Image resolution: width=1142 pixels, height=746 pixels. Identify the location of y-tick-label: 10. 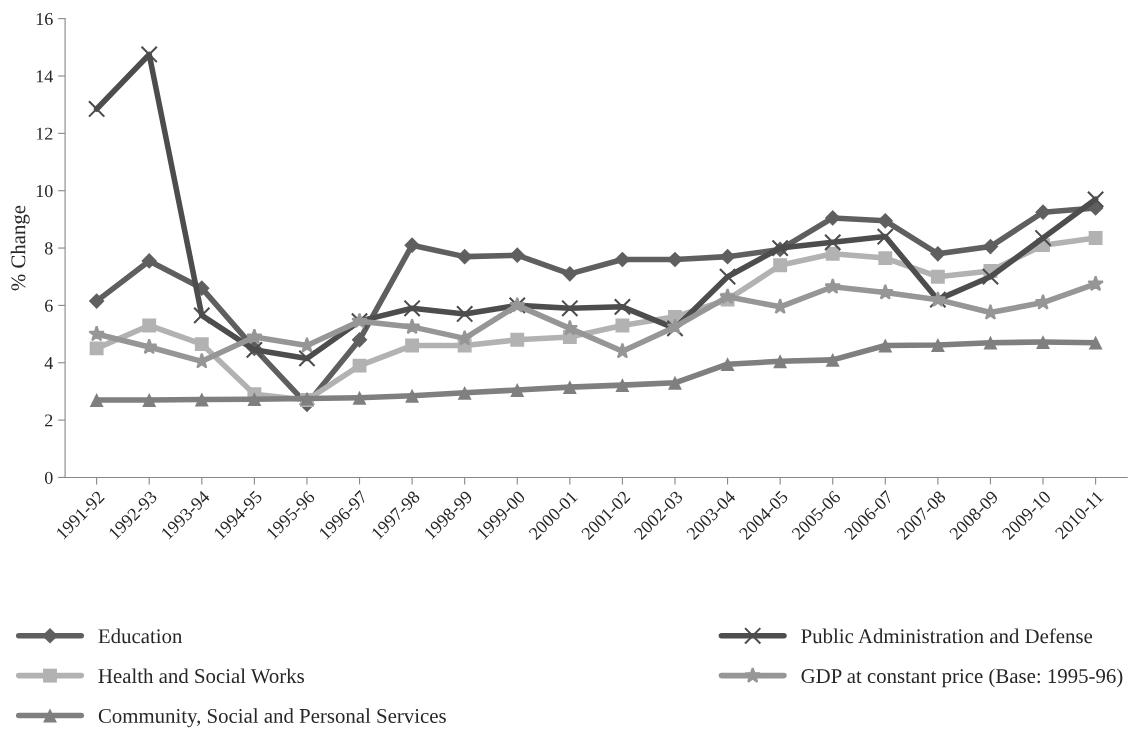
(44, 191).